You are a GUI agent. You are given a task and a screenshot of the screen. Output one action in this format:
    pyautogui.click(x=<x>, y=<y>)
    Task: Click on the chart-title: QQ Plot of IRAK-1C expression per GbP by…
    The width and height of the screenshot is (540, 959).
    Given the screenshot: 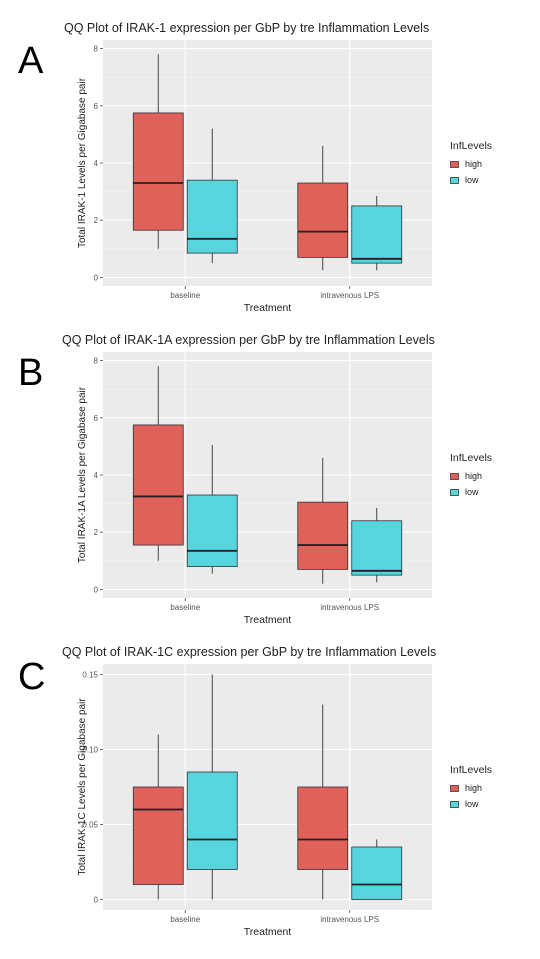 What is the action you would take?
    pyautogui.click(x=249, y=652)
    